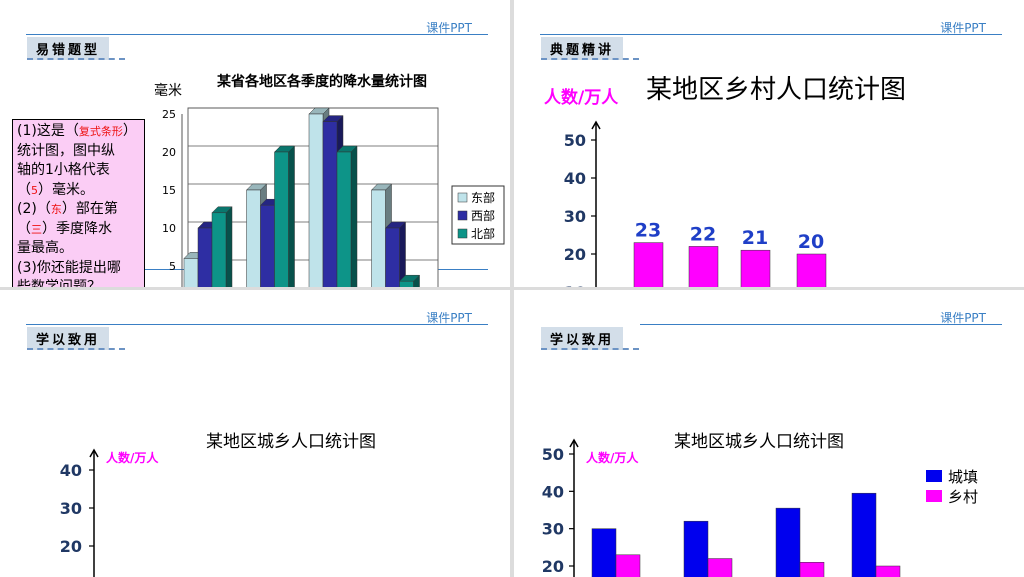  Describe the element at coordinates (55, 189) in the screenshot. I see `question-line: （5）毫米。` at that location.